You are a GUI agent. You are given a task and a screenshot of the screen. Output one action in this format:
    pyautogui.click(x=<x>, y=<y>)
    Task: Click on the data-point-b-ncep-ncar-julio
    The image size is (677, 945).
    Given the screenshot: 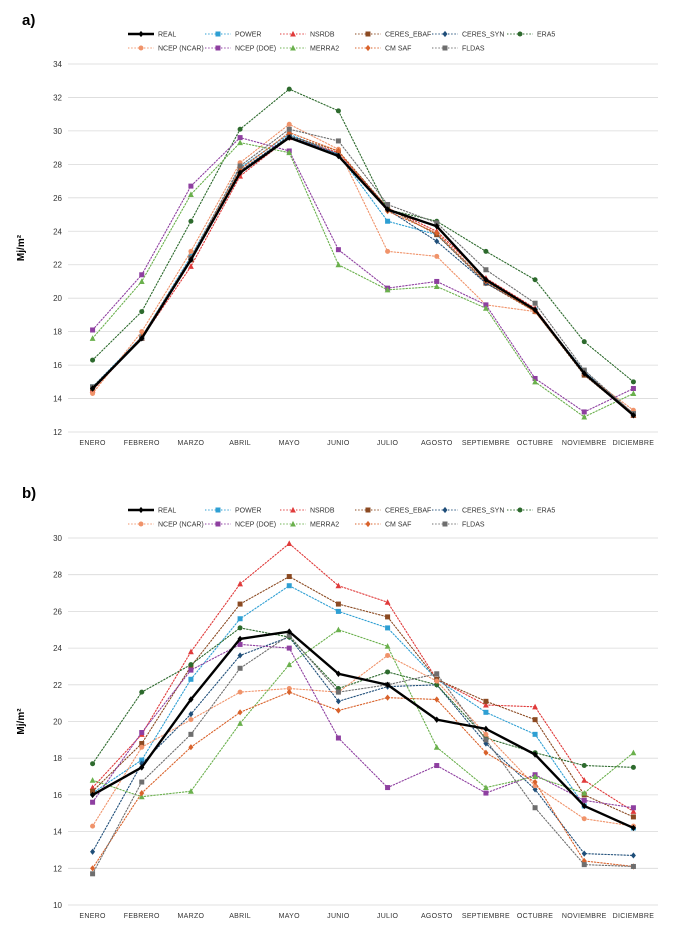 What is the action you would take?
    pyautogui.click(x=388, y=655)
    